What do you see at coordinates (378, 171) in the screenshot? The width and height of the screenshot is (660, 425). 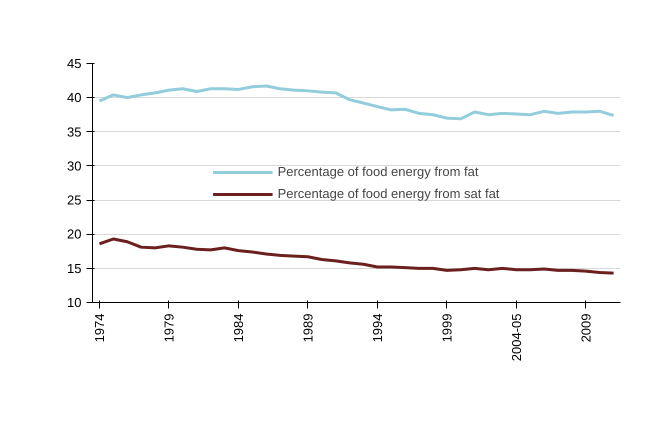 I see `legend-label: Percentage of food energy from fat` at bounding box center [378, 171].